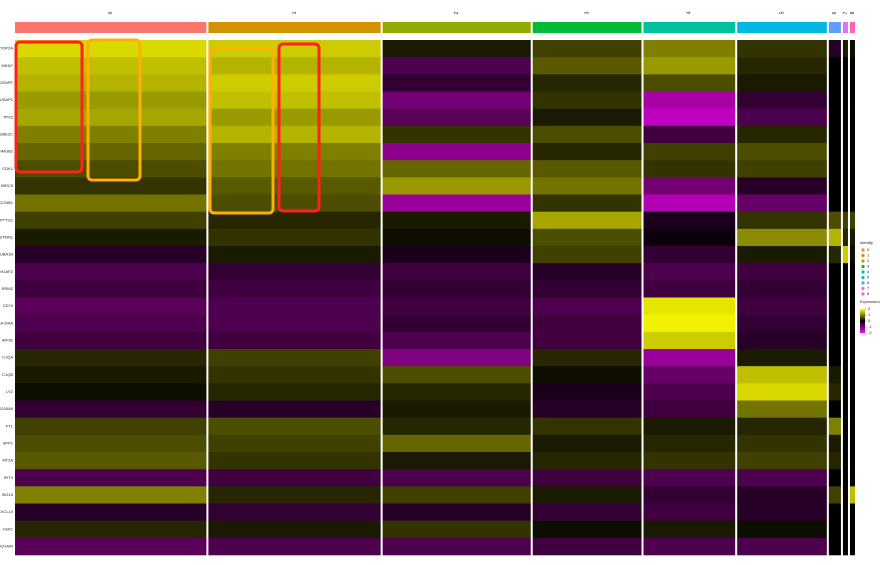 Image resolution: width=880 pixels, height=565 pixels. Describe the element at coordinates (870, 301) in the screenshot. I see `colorbar-title: Expression` at that location.